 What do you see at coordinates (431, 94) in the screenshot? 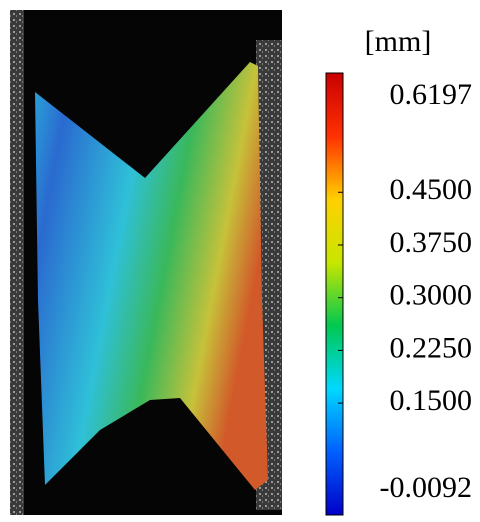
I see `colorbar-tick-label: 0.6197` at bounding box center [431, 94].